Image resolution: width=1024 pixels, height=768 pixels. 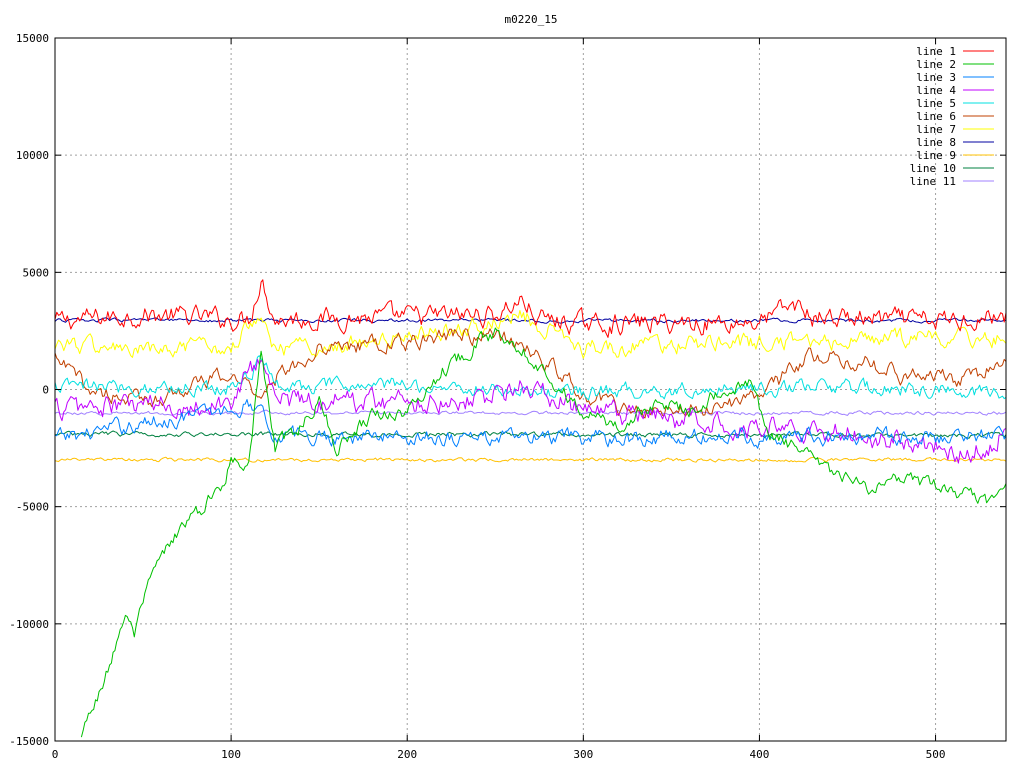 What do you see at coordinates (936, 51) in the screenshot?
I see `legend-label: line 1` at bounding box center [936, 51].